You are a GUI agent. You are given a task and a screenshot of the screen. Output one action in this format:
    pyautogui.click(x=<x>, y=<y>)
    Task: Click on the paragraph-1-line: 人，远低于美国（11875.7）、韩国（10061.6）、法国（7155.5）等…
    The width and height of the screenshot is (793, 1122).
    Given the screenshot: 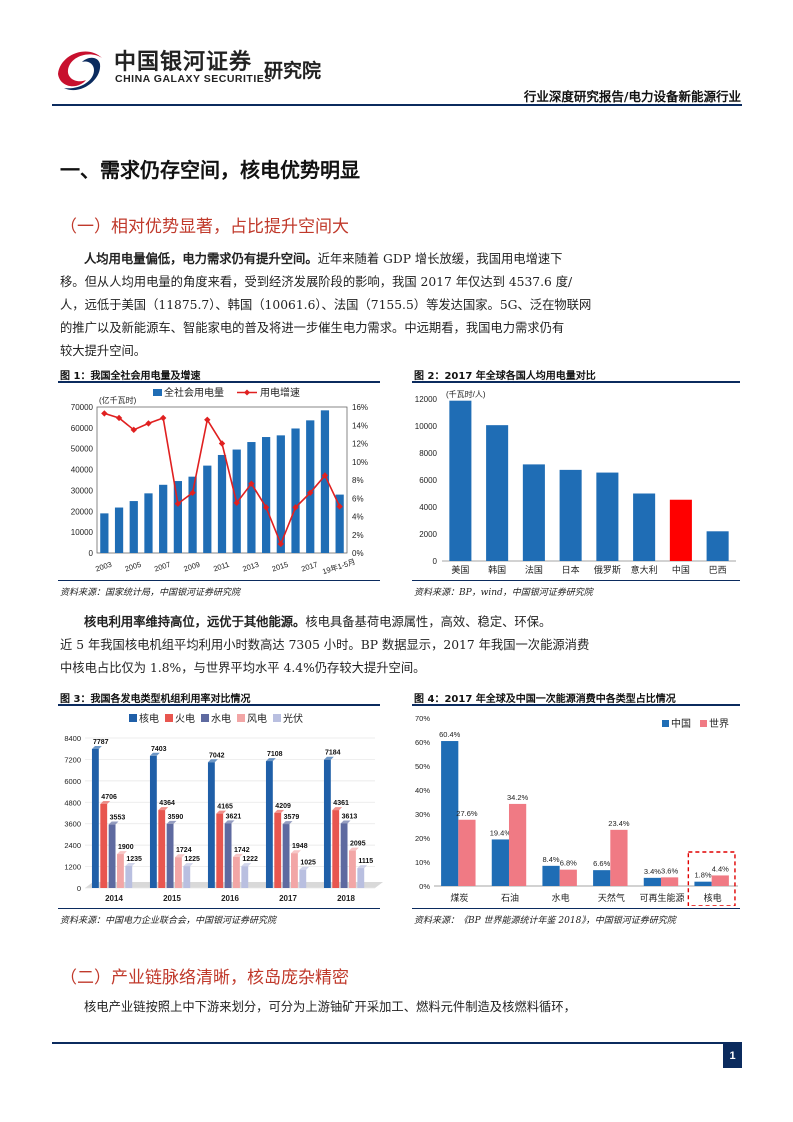 What is the action you would take?
    pyautogui.click(x=326, y=305)
    